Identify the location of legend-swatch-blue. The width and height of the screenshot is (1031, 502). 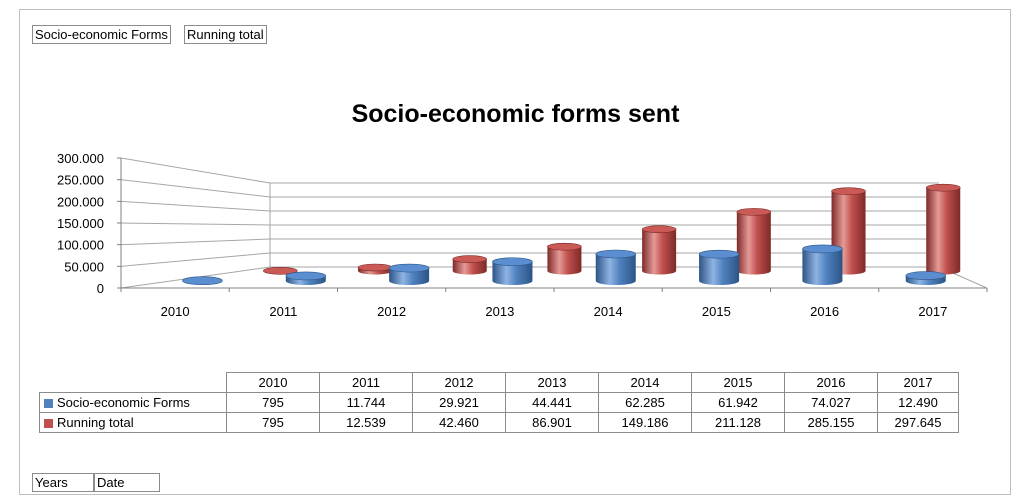
(48, 403).